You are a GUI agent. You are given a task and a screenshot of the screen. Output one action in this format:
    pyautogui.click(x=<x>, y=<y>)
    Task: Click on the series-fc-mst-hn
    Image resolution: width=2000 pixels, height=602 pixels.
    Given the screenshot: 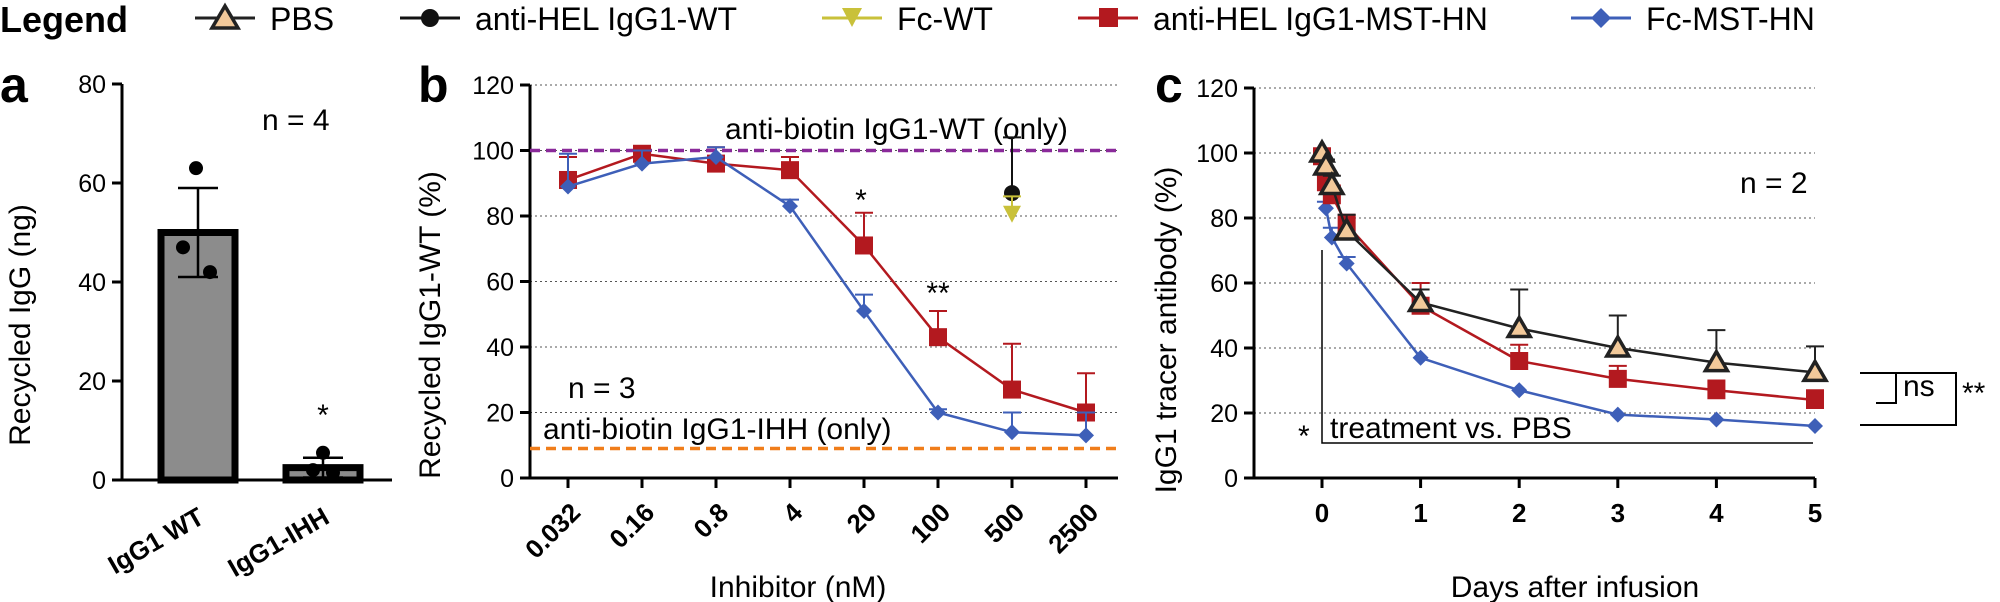 What is the action you would take?
    pyautogui.click(x=827, y=295)
    